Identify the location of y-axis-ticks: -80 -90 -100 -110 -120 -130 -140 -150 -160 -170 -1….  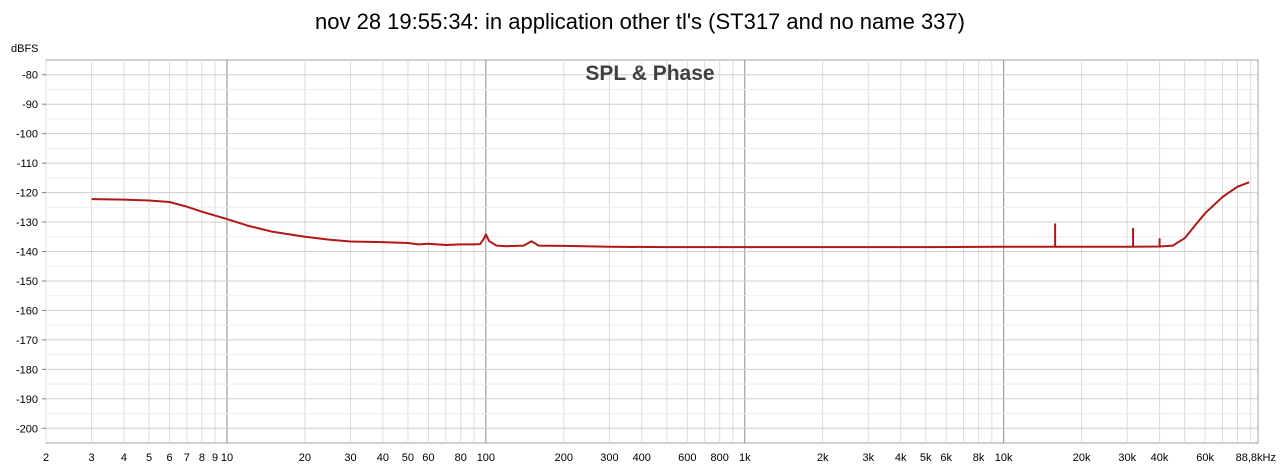
(31, 252).